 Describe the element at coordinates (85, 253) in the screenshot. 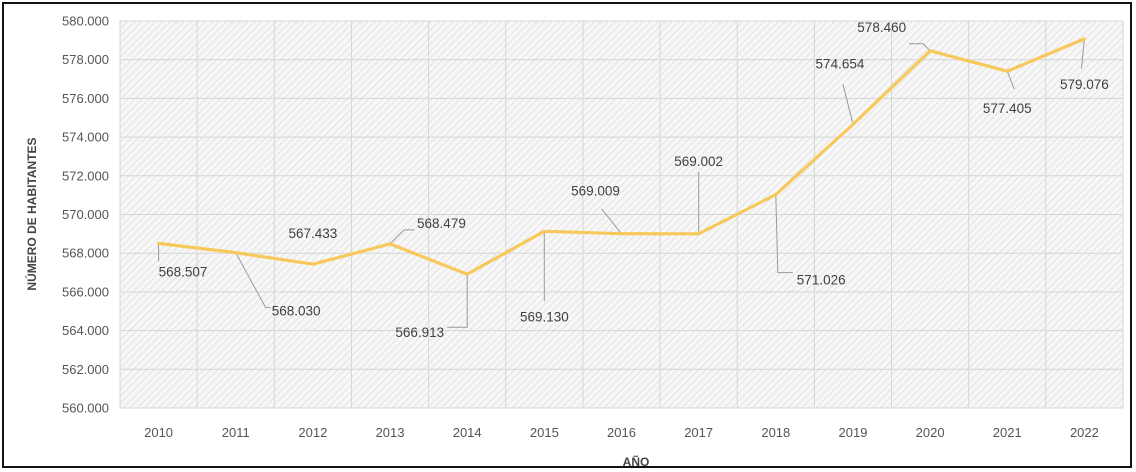

I see `y-tick-label: 568.000` at that location.